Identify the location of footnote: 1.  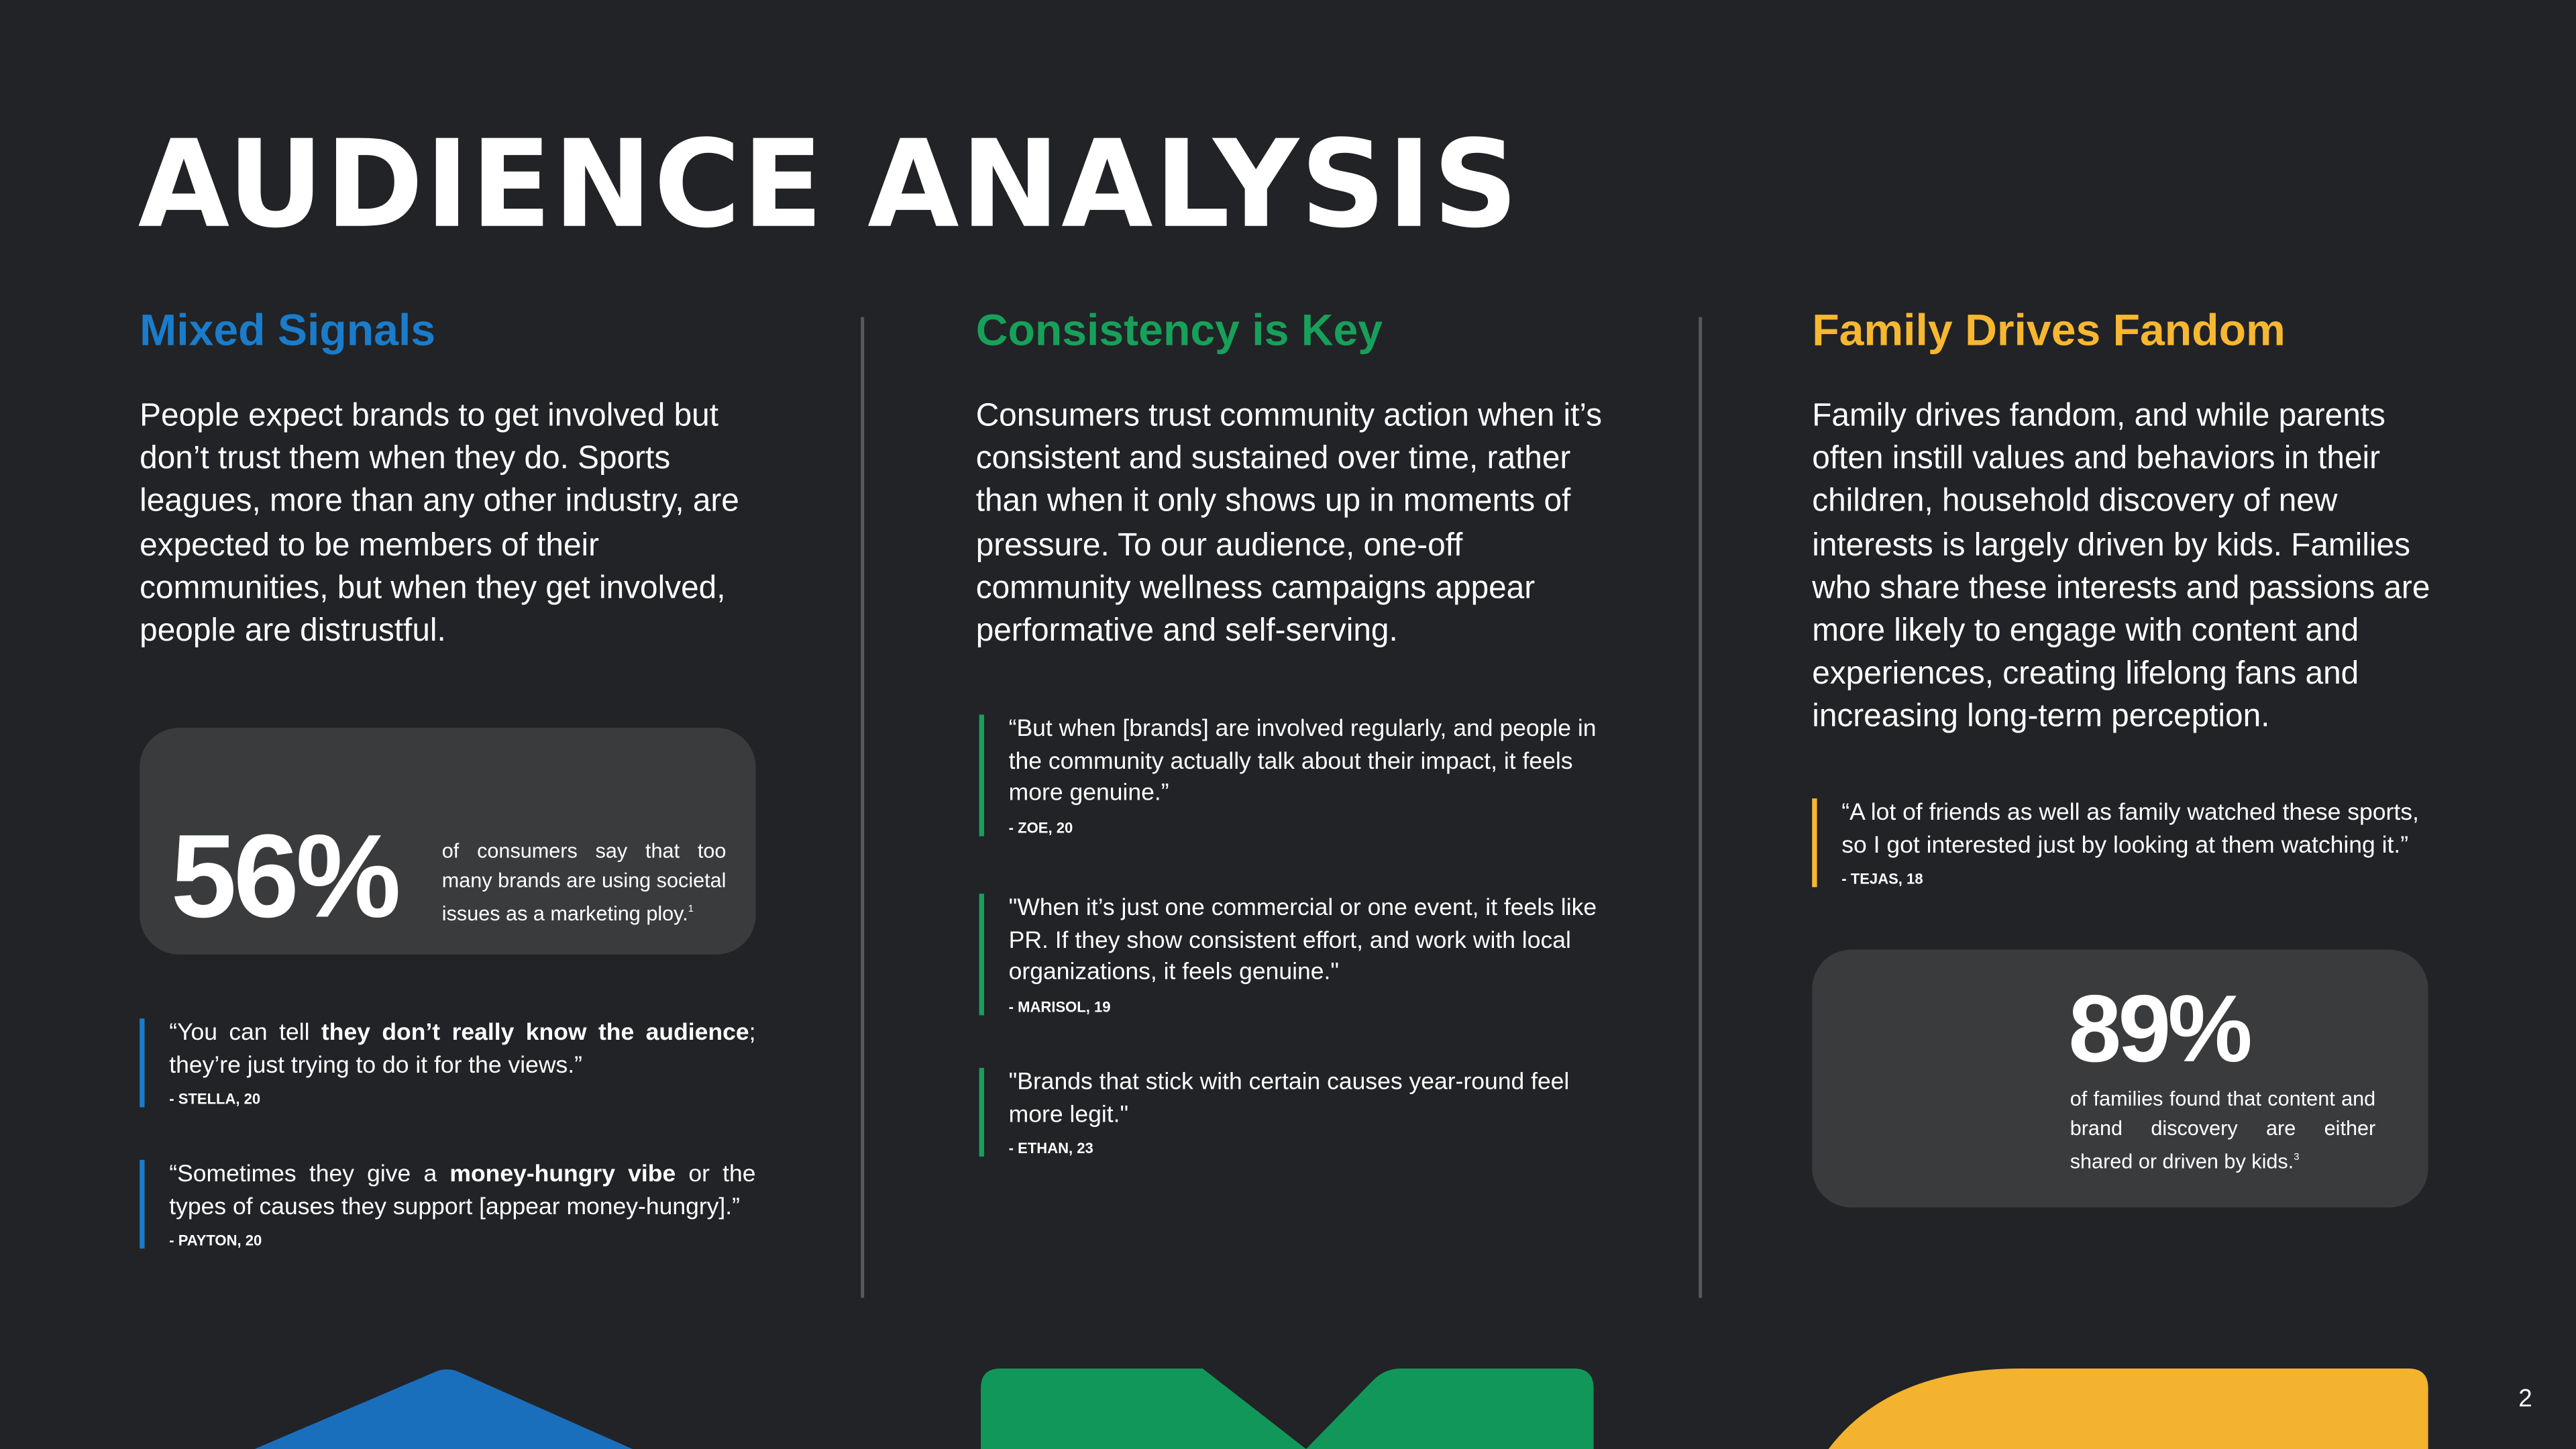
(691, 910).